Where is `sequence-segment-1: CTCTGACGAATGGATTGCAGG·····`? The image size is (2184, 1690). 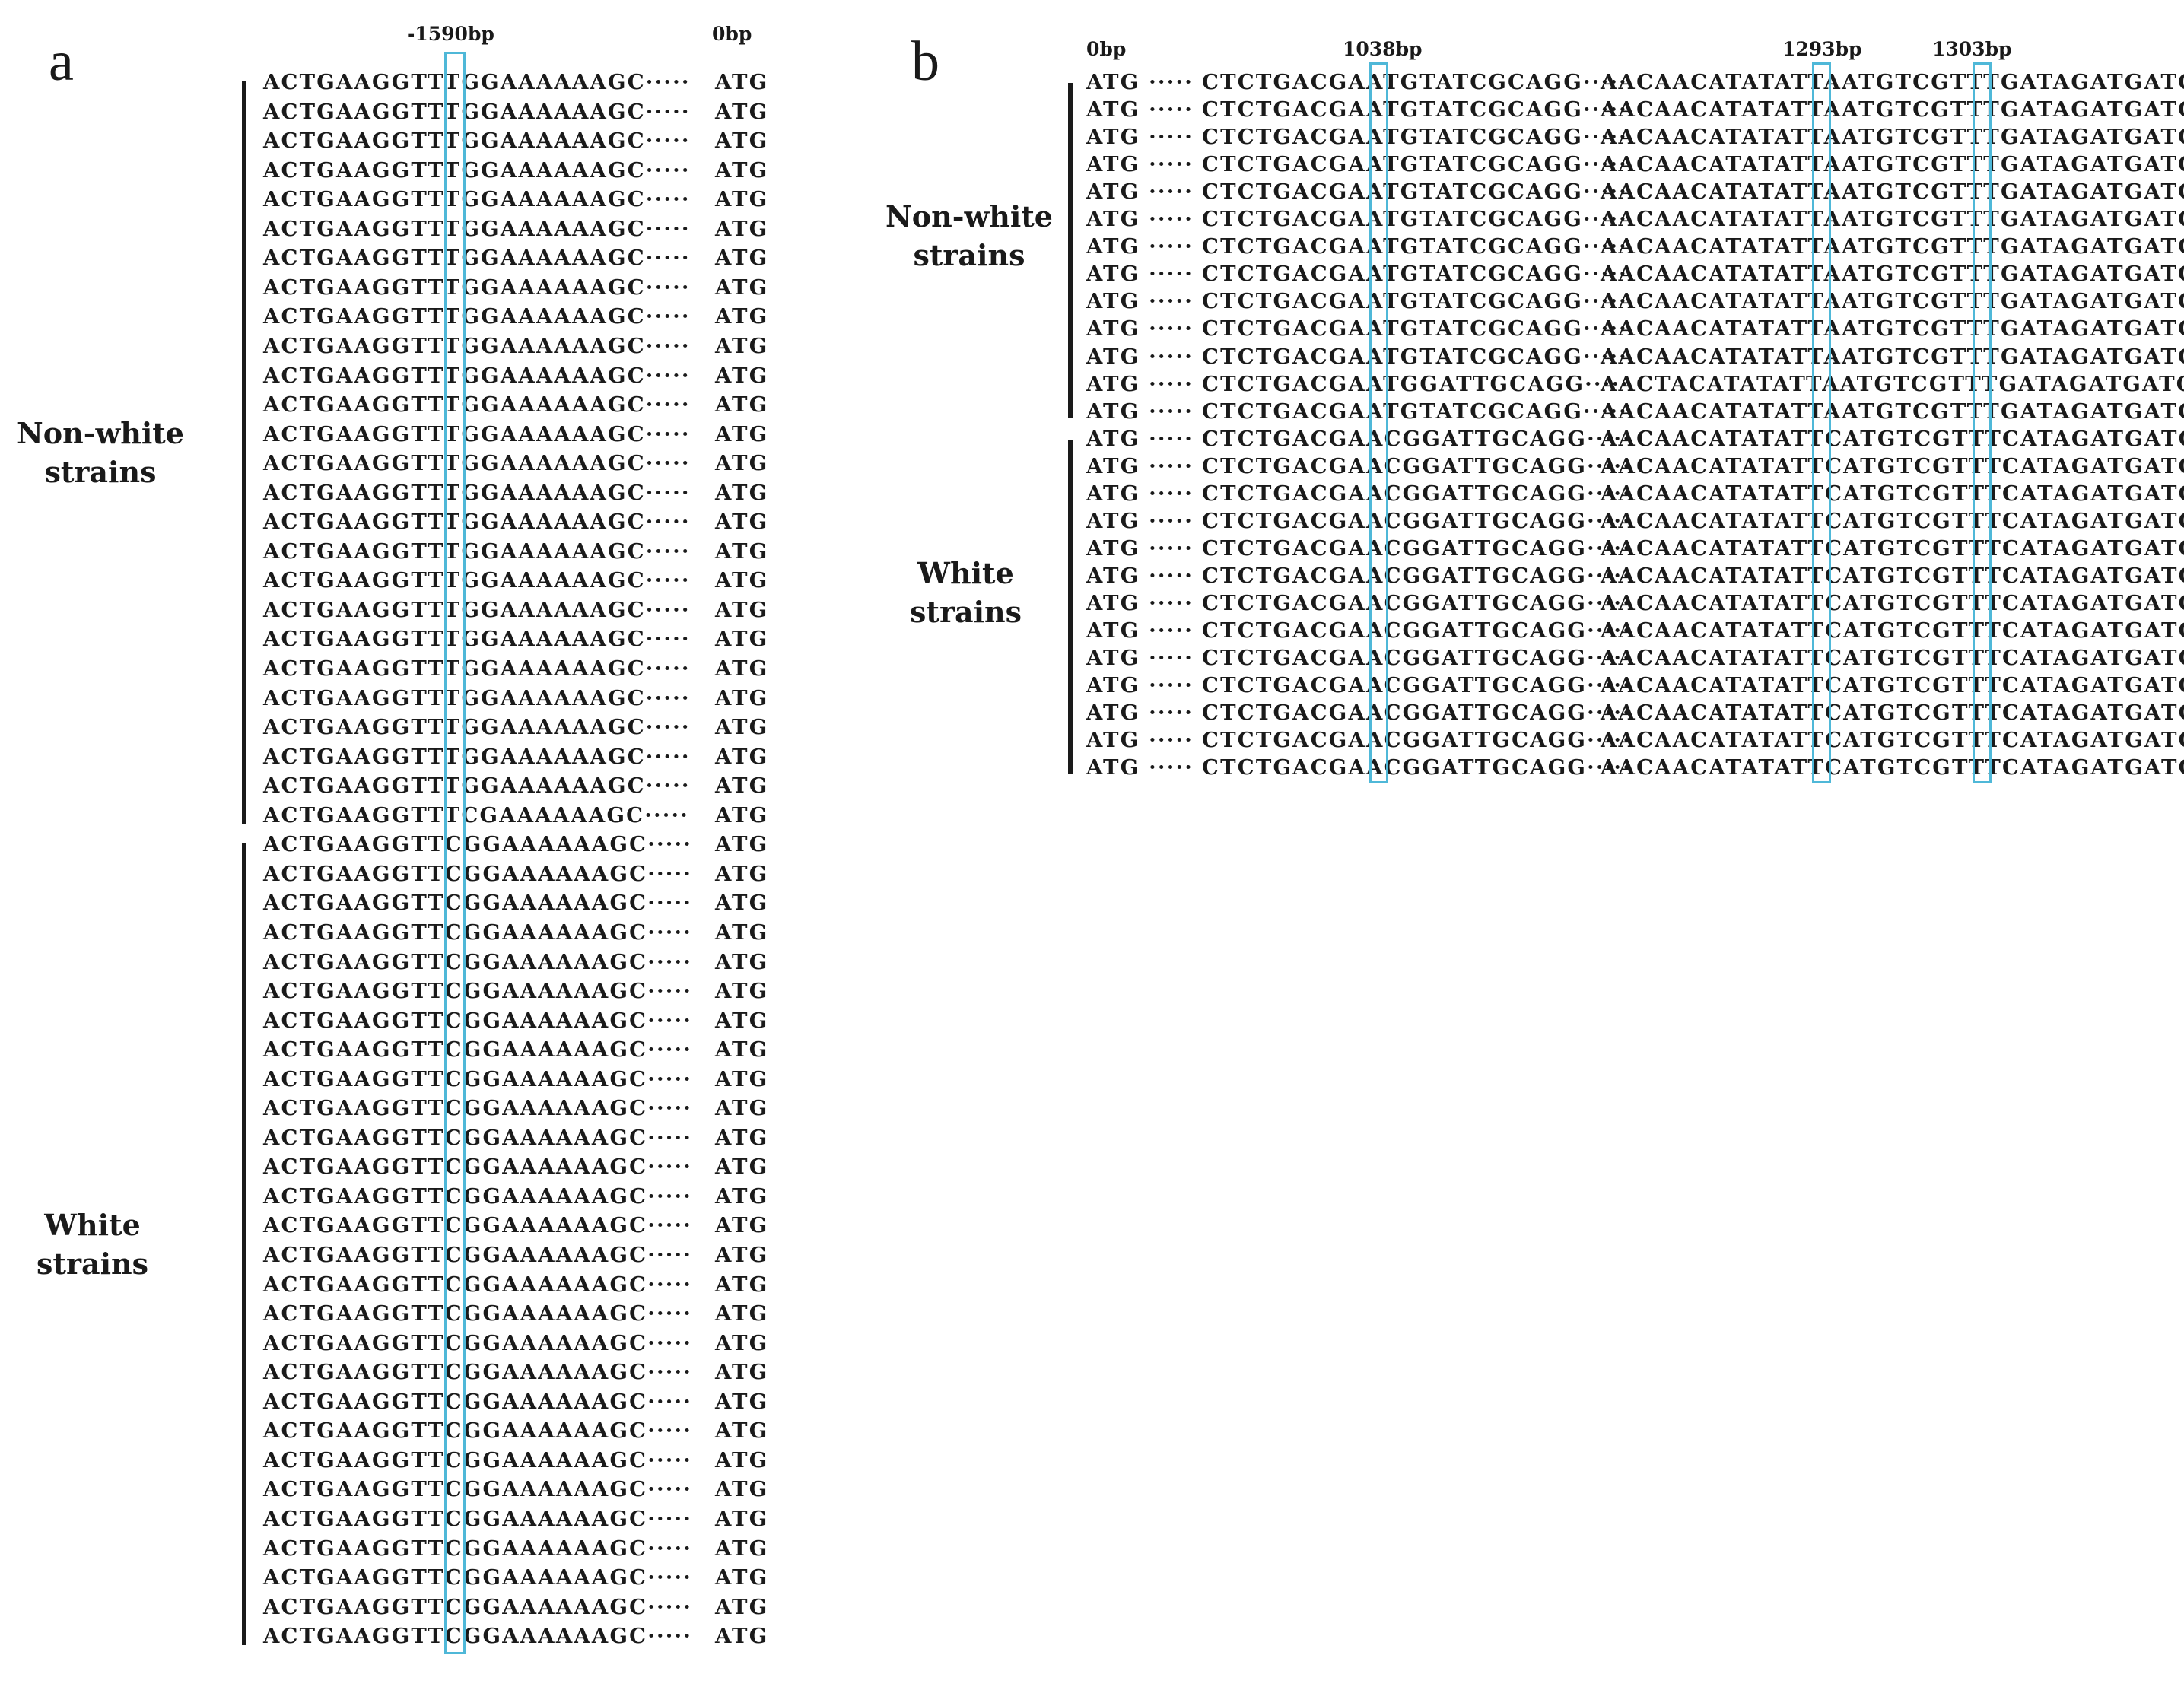 sequence-segment-1: CTCTGACGAATGGATTGCAGG····· is located at coordinates (1416, 383).